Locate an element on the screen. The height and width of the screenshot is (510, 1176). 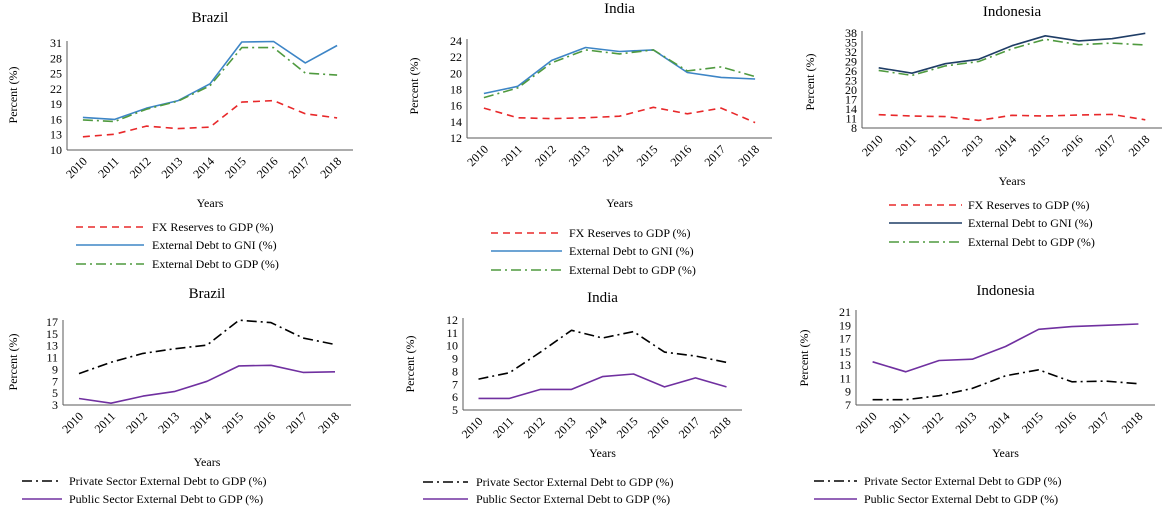
y-tick-label: 12 is located at coordinates (456, 138).